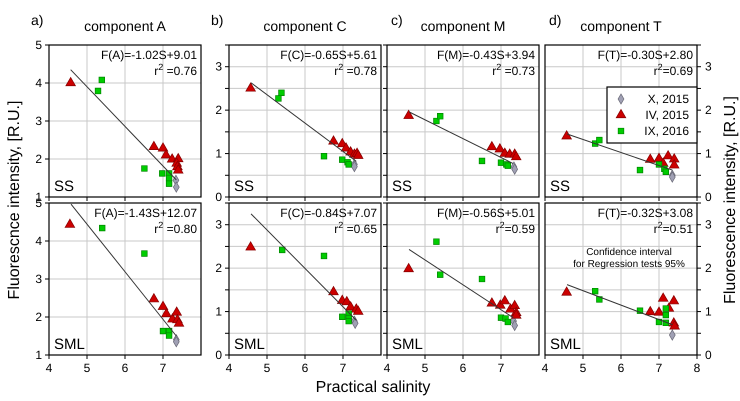 The height and width of the screenshot is (401, 740). What do you see at coordinates (621, 26) in the screenshot?
I see `chart-title: component T` at bounding box center [621, 26].